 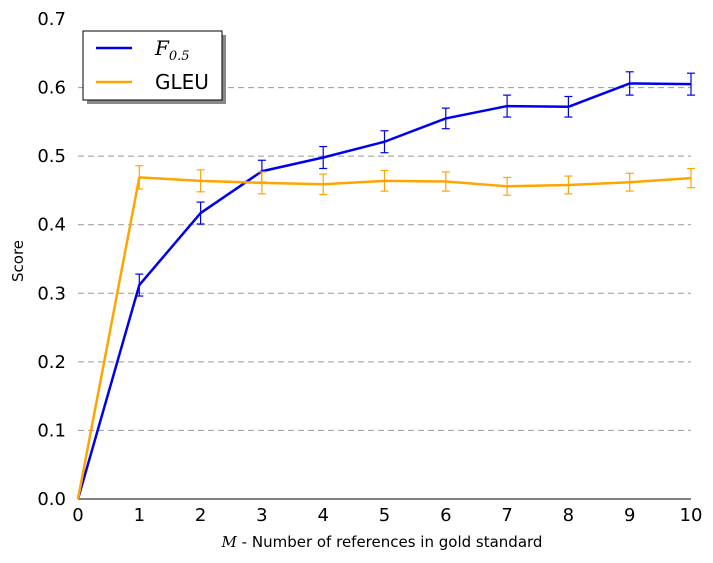 What do you see at coordinates (229, 542) in the screenshot?
I see `x-axis-label-variable: M` at bounding box center [229, 542].